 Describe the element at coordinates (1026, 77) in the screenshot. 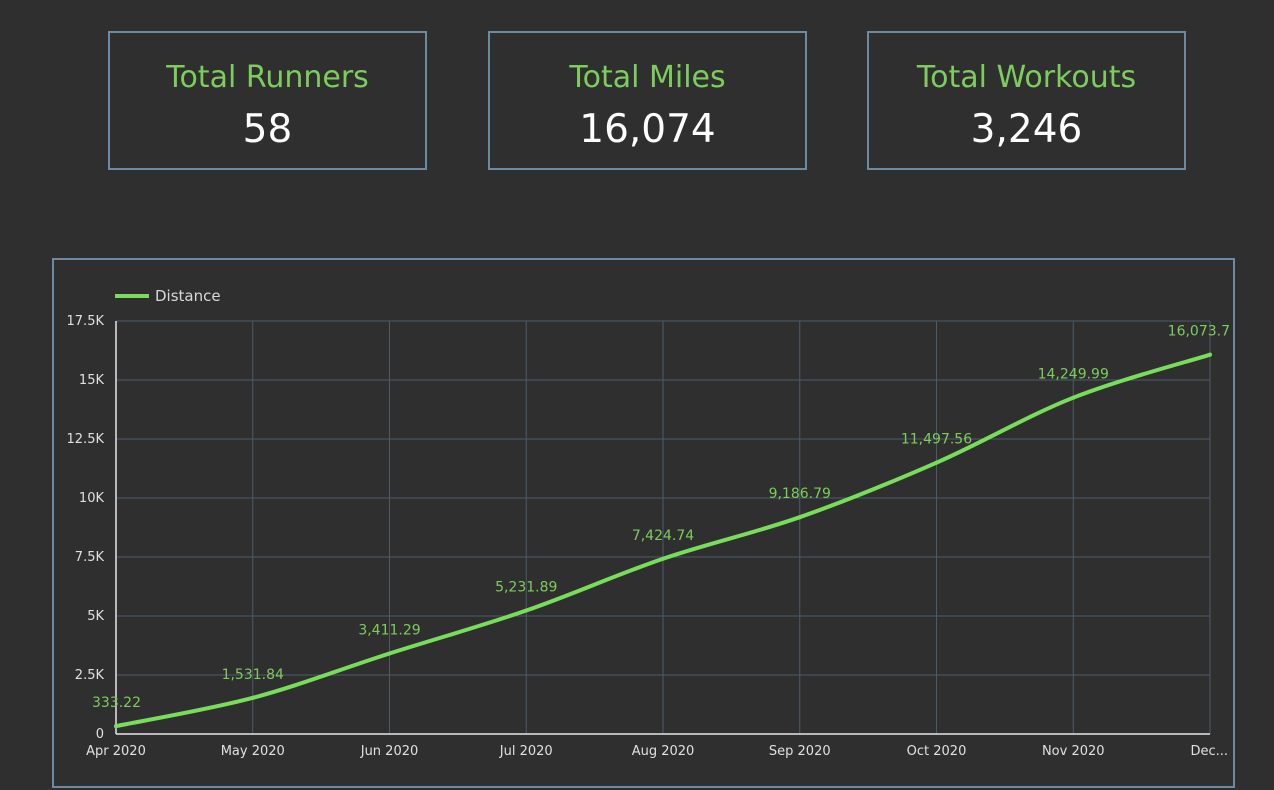

I see `total-workouts-label: Total Workouts` at that location.